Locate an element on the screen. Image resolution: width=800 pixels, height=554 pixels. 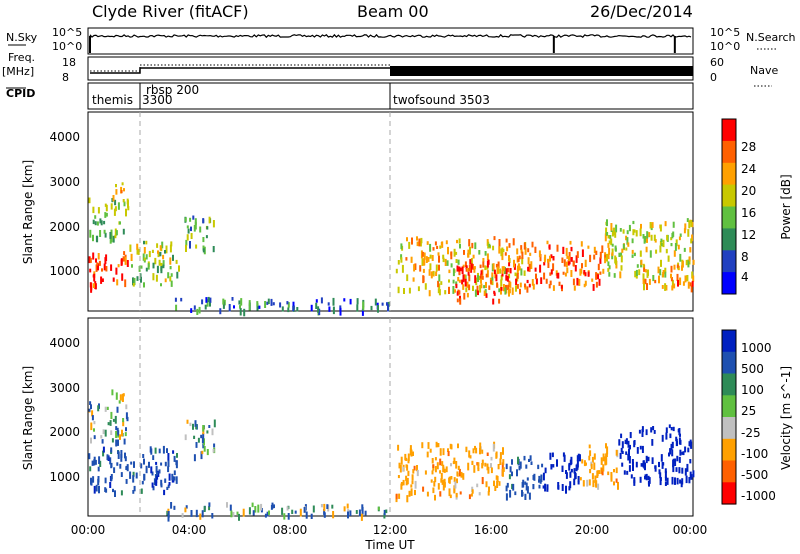
power-cbar-28: 28 is located at coordinates (748, 147).